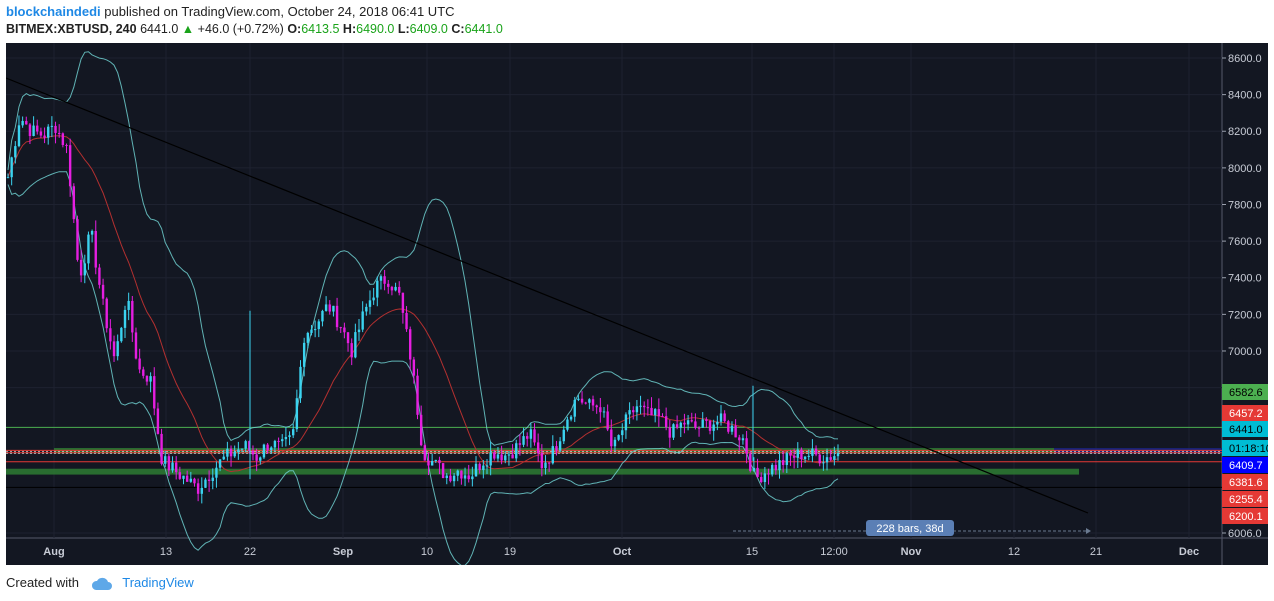  What do you see at coordinates (422, 29) in the screenshot?
I see `low-value: L:6409.0` at bounding box center [422, 29].